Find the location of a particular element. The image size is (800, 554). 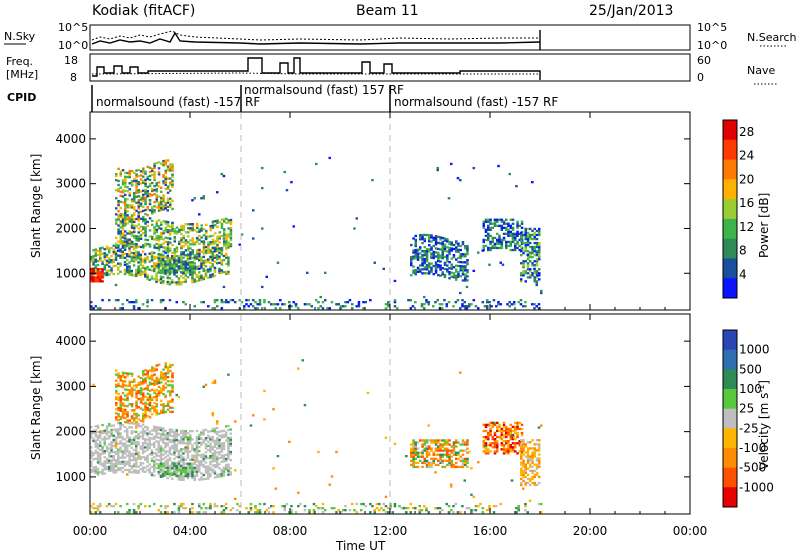

colorbar-swatch is located at coordinates (730, 497).